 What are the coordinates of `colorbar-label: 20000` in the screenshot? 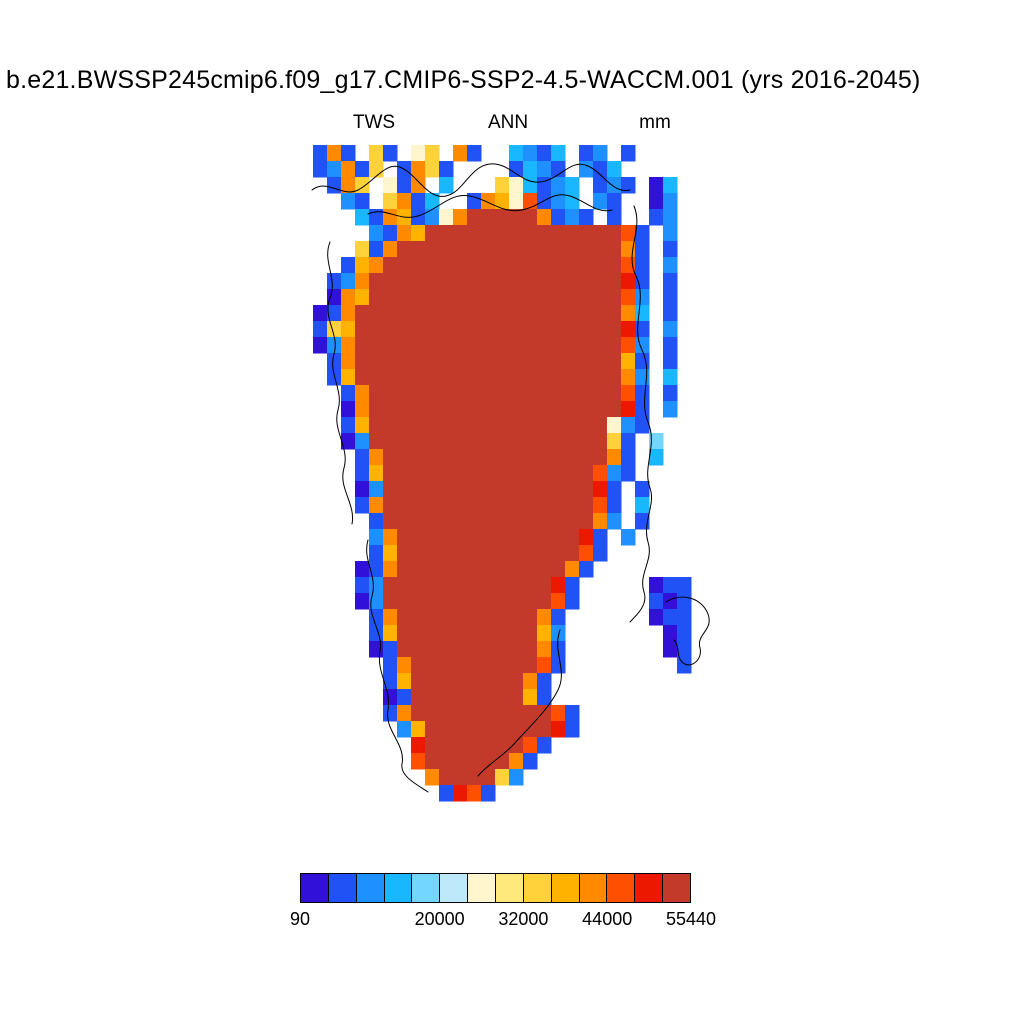 It's located at (439, 919).